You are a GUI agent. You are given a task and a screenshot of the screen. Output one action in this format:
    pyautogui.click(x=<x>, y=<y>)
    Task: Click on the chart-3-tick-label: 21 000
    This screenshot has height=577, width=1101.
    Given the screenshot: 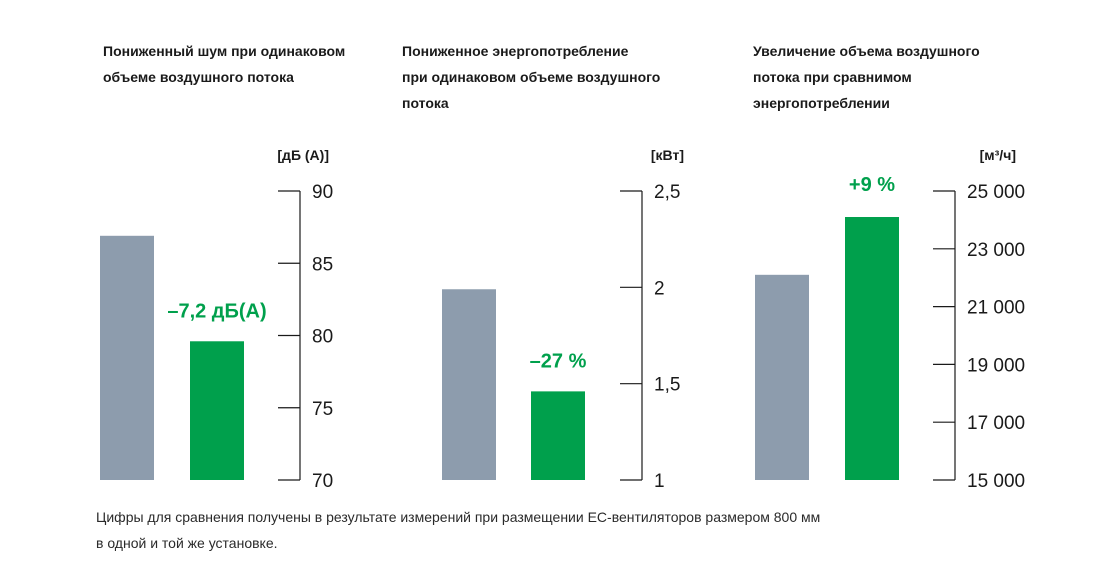 What is the action you would take?
    pyautogui.click(x=996, y=308)
    